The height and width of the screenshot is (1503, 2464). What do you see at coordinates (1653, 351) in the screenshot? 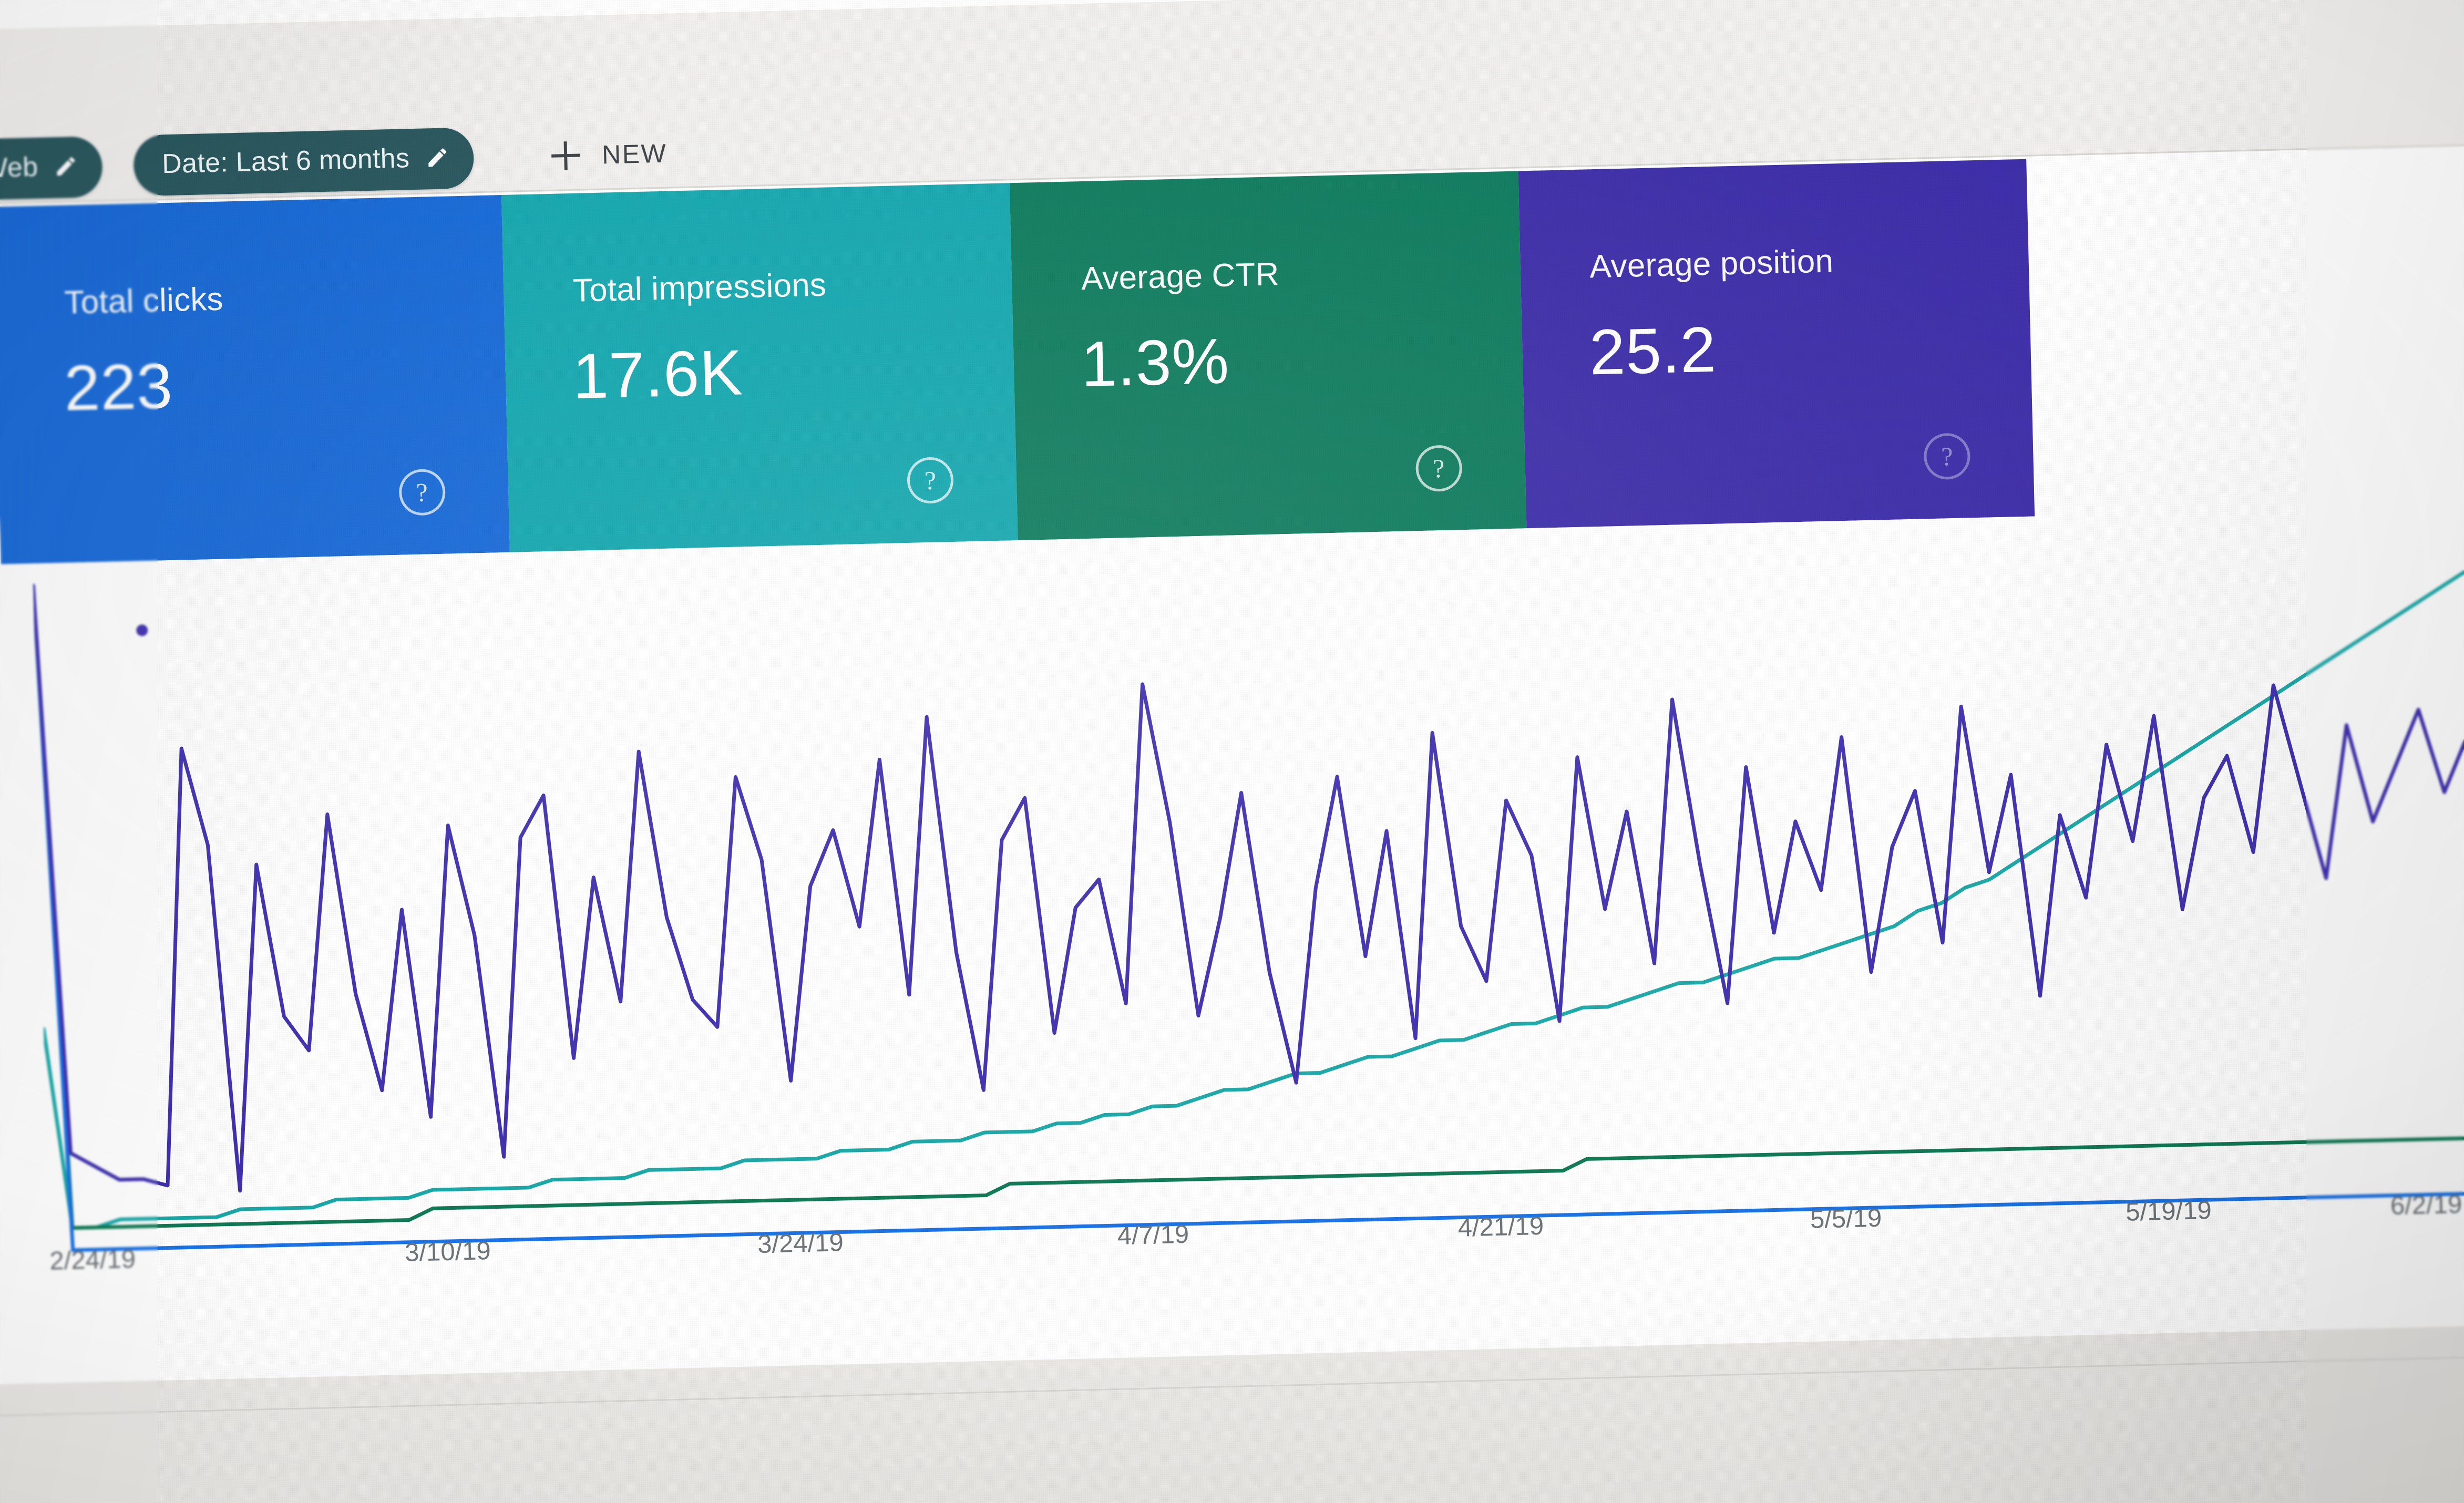
I see `metric-card-value: 25.2` at bounding box center [1653, 351].